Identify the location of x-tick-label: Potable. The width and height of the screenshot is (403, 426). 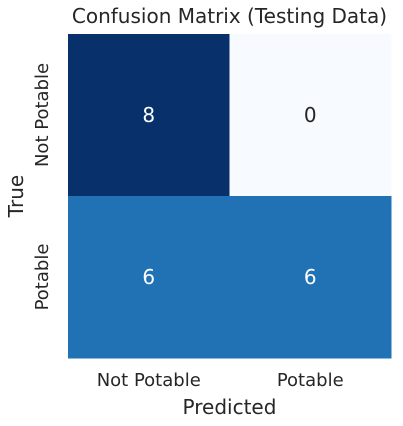
(310, 380).